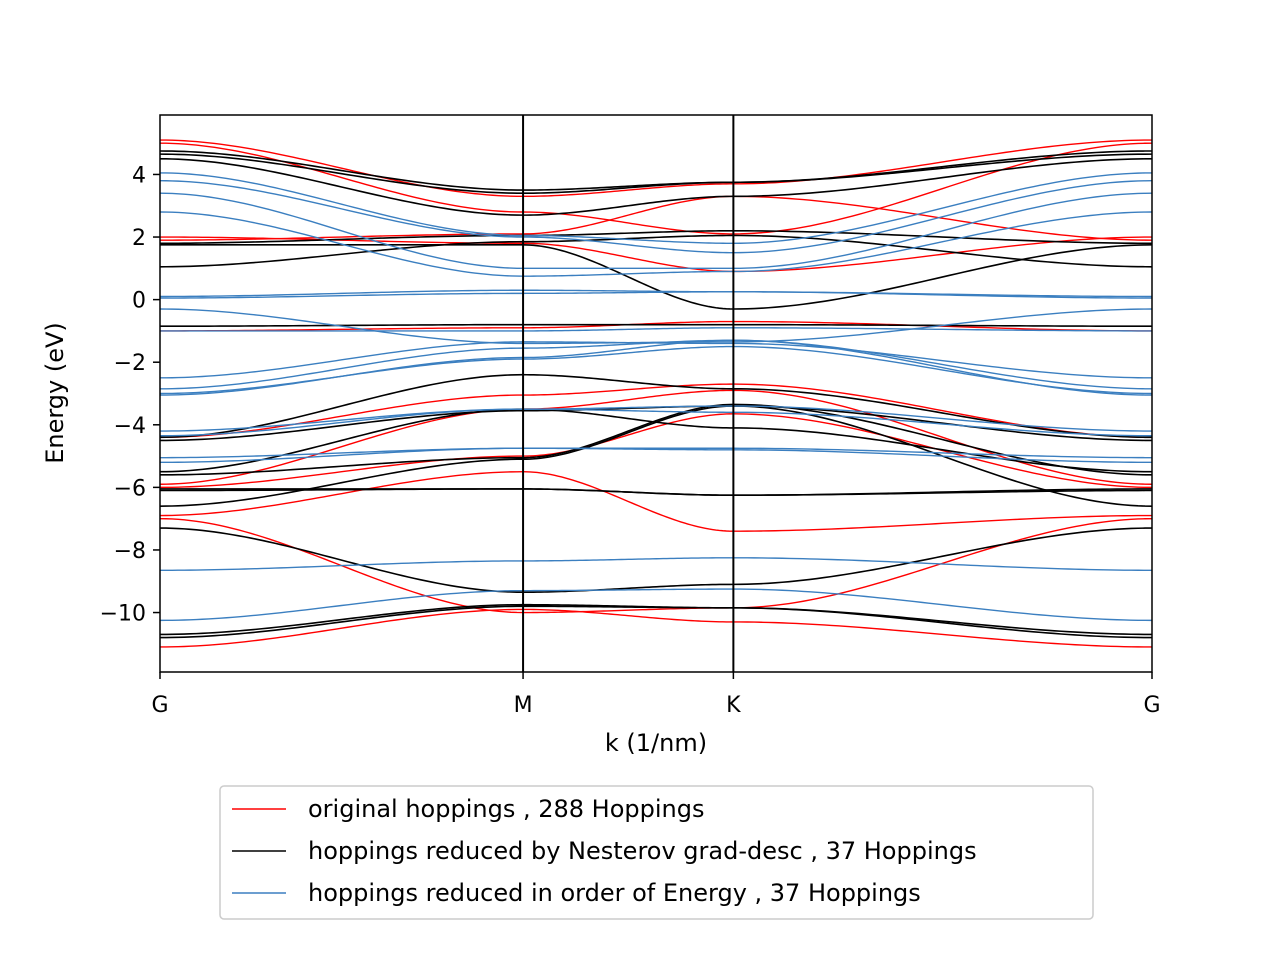  I want to click on band-line-s2-b0, so click(656, 208).